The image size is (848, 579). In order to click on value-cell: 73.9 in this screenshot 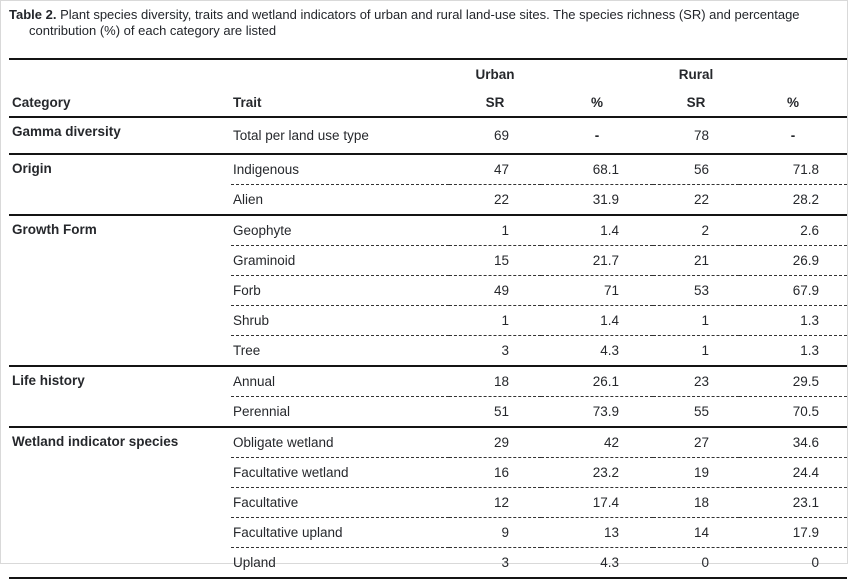, I will do `click(597, 412)`.